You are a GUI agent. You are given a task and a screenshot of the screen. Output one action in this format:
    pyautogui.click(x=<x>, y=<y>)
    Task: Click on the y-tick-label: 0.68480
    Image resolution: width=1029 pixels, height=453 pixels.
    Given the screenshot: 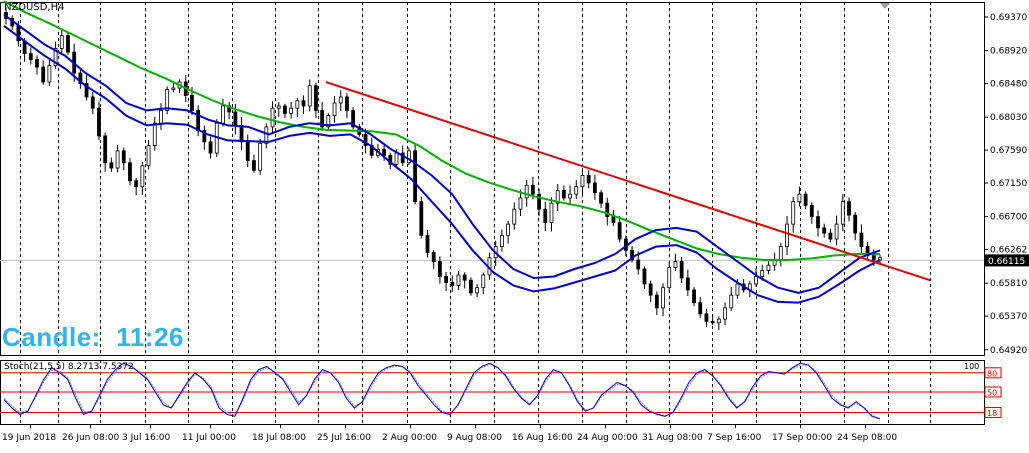 What is the action you would take?
    pyautogui.click(x=1008, y=85)
    